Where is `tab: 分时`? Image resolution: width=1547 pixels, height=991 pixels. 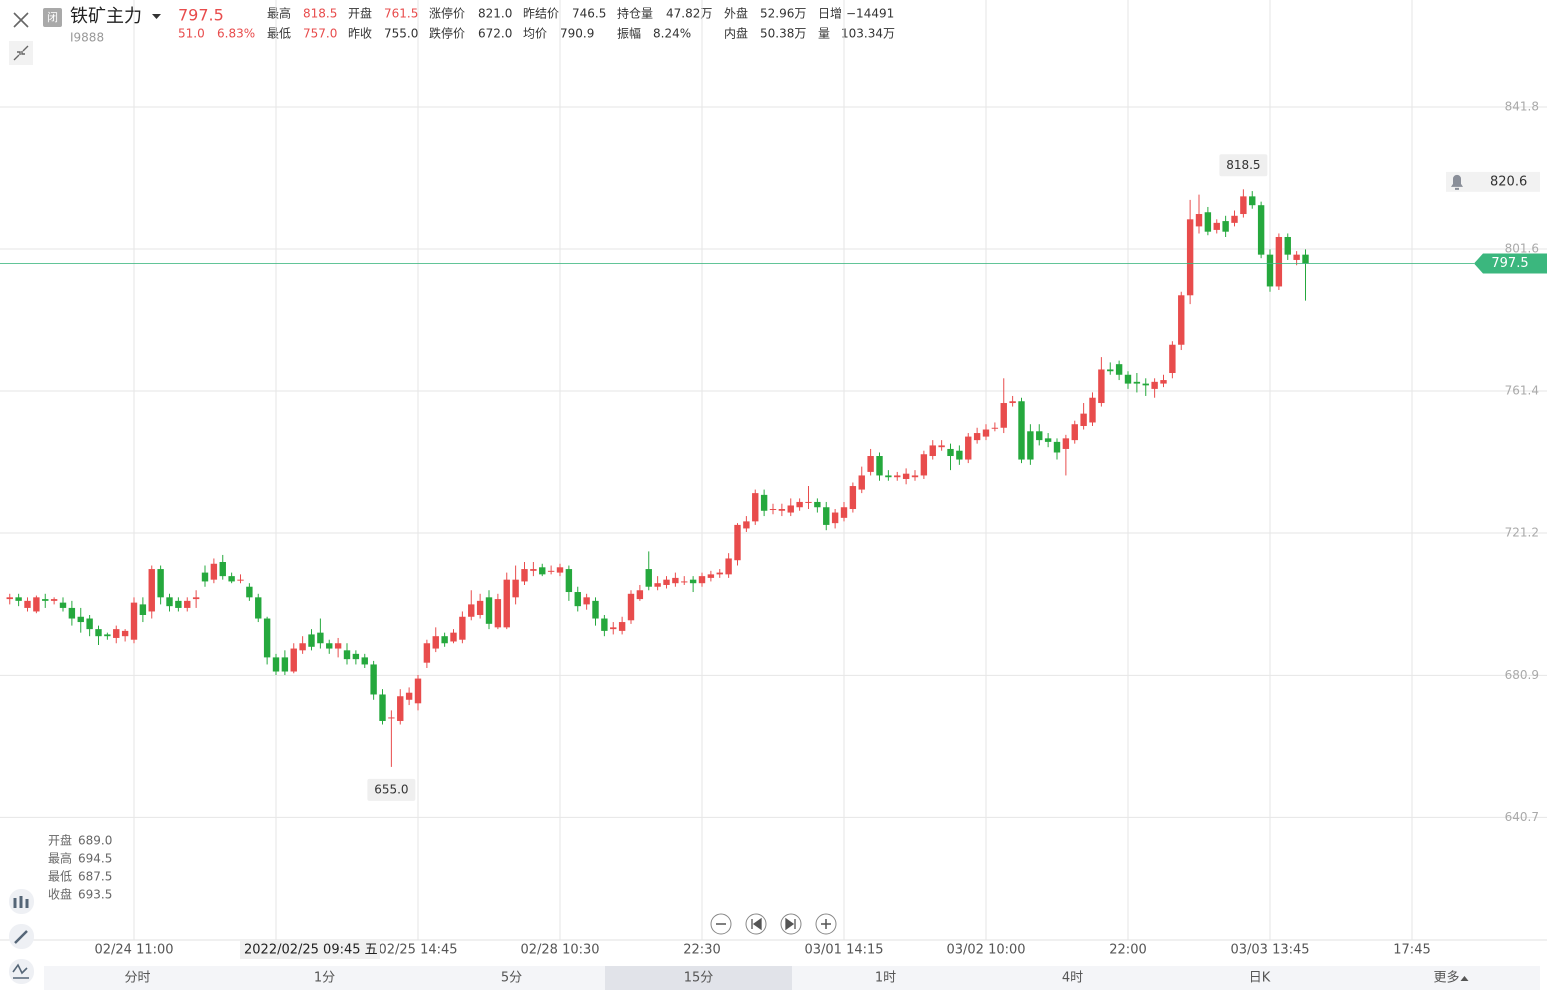 tab: 分时 is located at coordinates (137, 978).